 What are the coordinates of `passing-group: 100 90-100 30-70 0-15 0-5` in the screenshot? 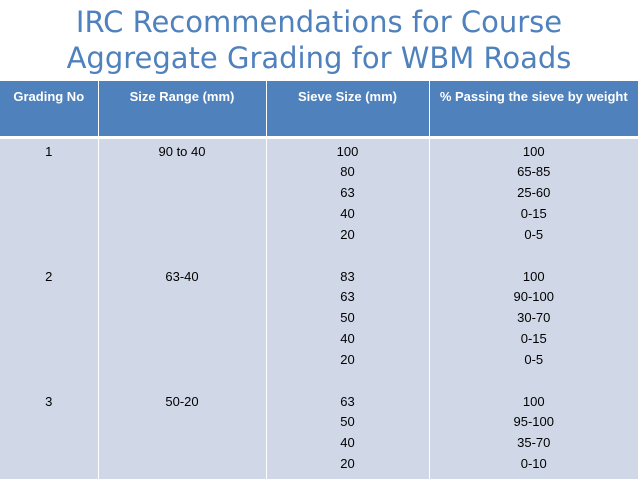 It's located at (534, 329).